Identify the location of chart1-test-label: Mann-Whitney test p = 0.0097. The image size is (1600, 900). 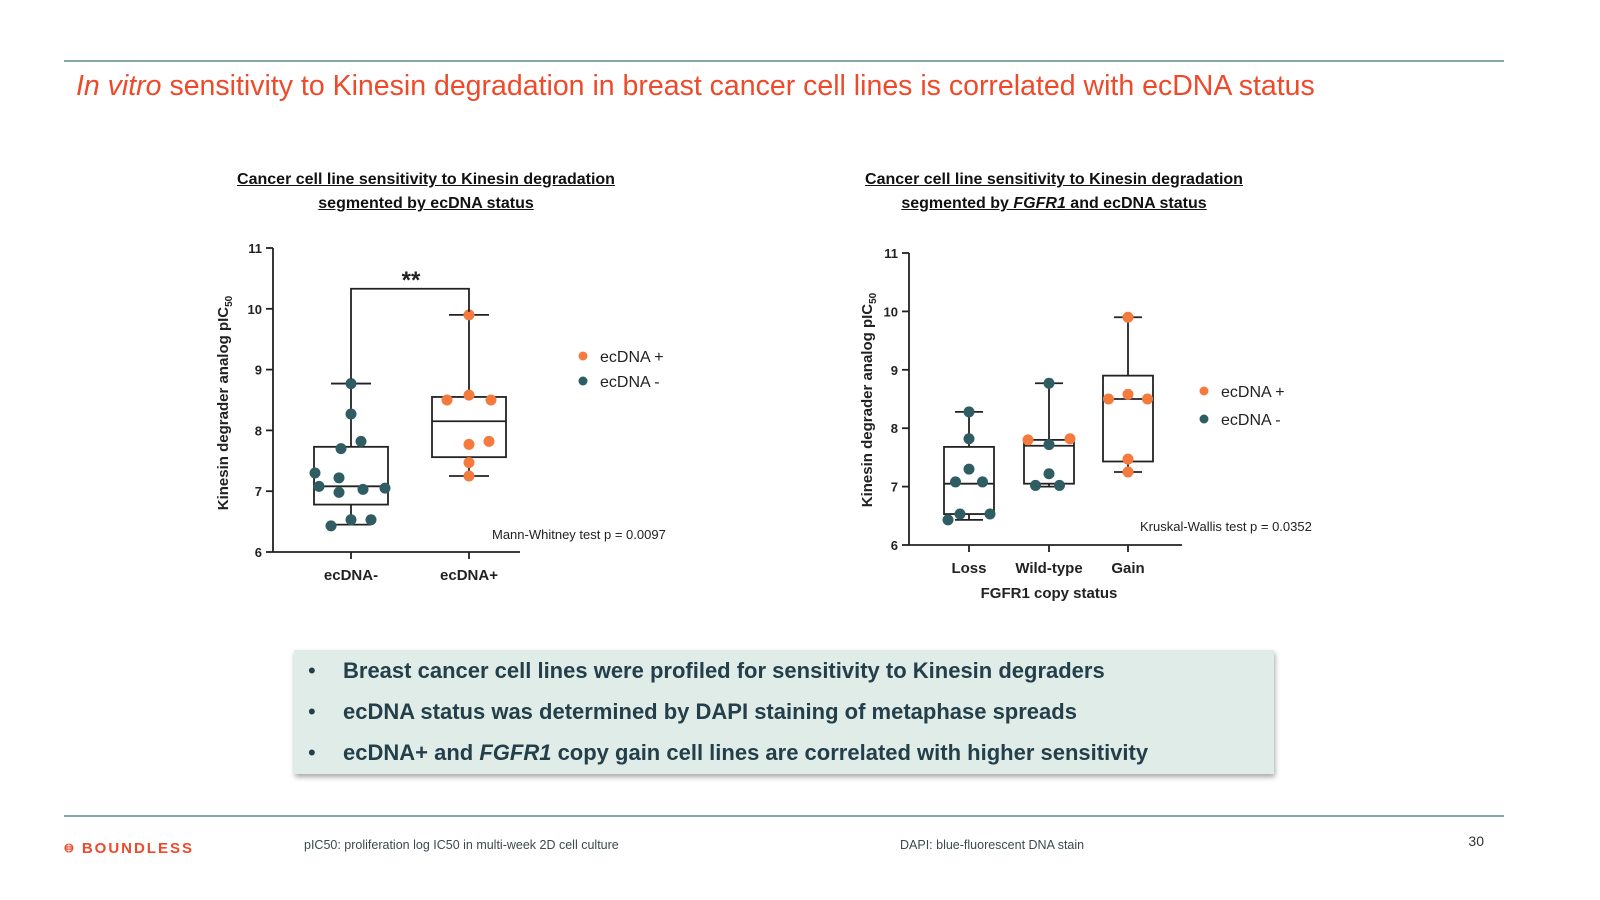
(579, 534).